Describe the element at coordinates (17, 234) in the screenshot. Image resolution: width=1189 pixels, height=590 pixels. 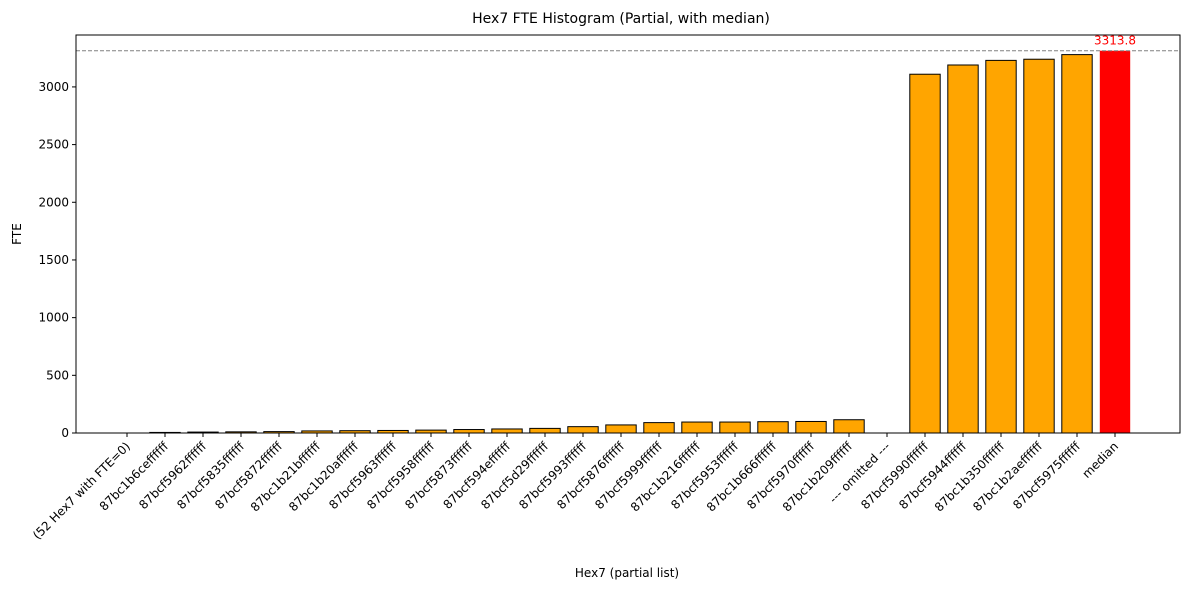
I see `y-axis-label: FTE` at that location.